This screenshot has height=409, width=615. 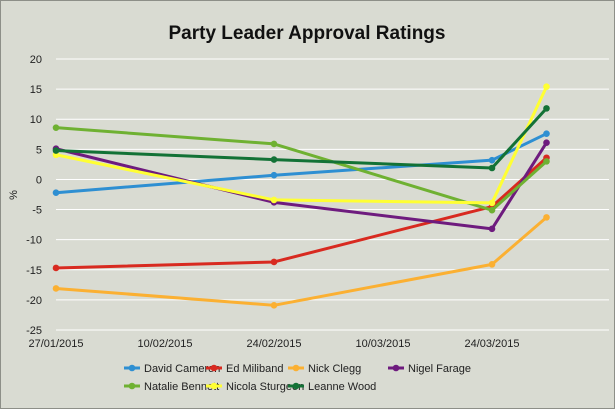 I want to click on legend-label: David Cameron, so click(x=182, y=369).